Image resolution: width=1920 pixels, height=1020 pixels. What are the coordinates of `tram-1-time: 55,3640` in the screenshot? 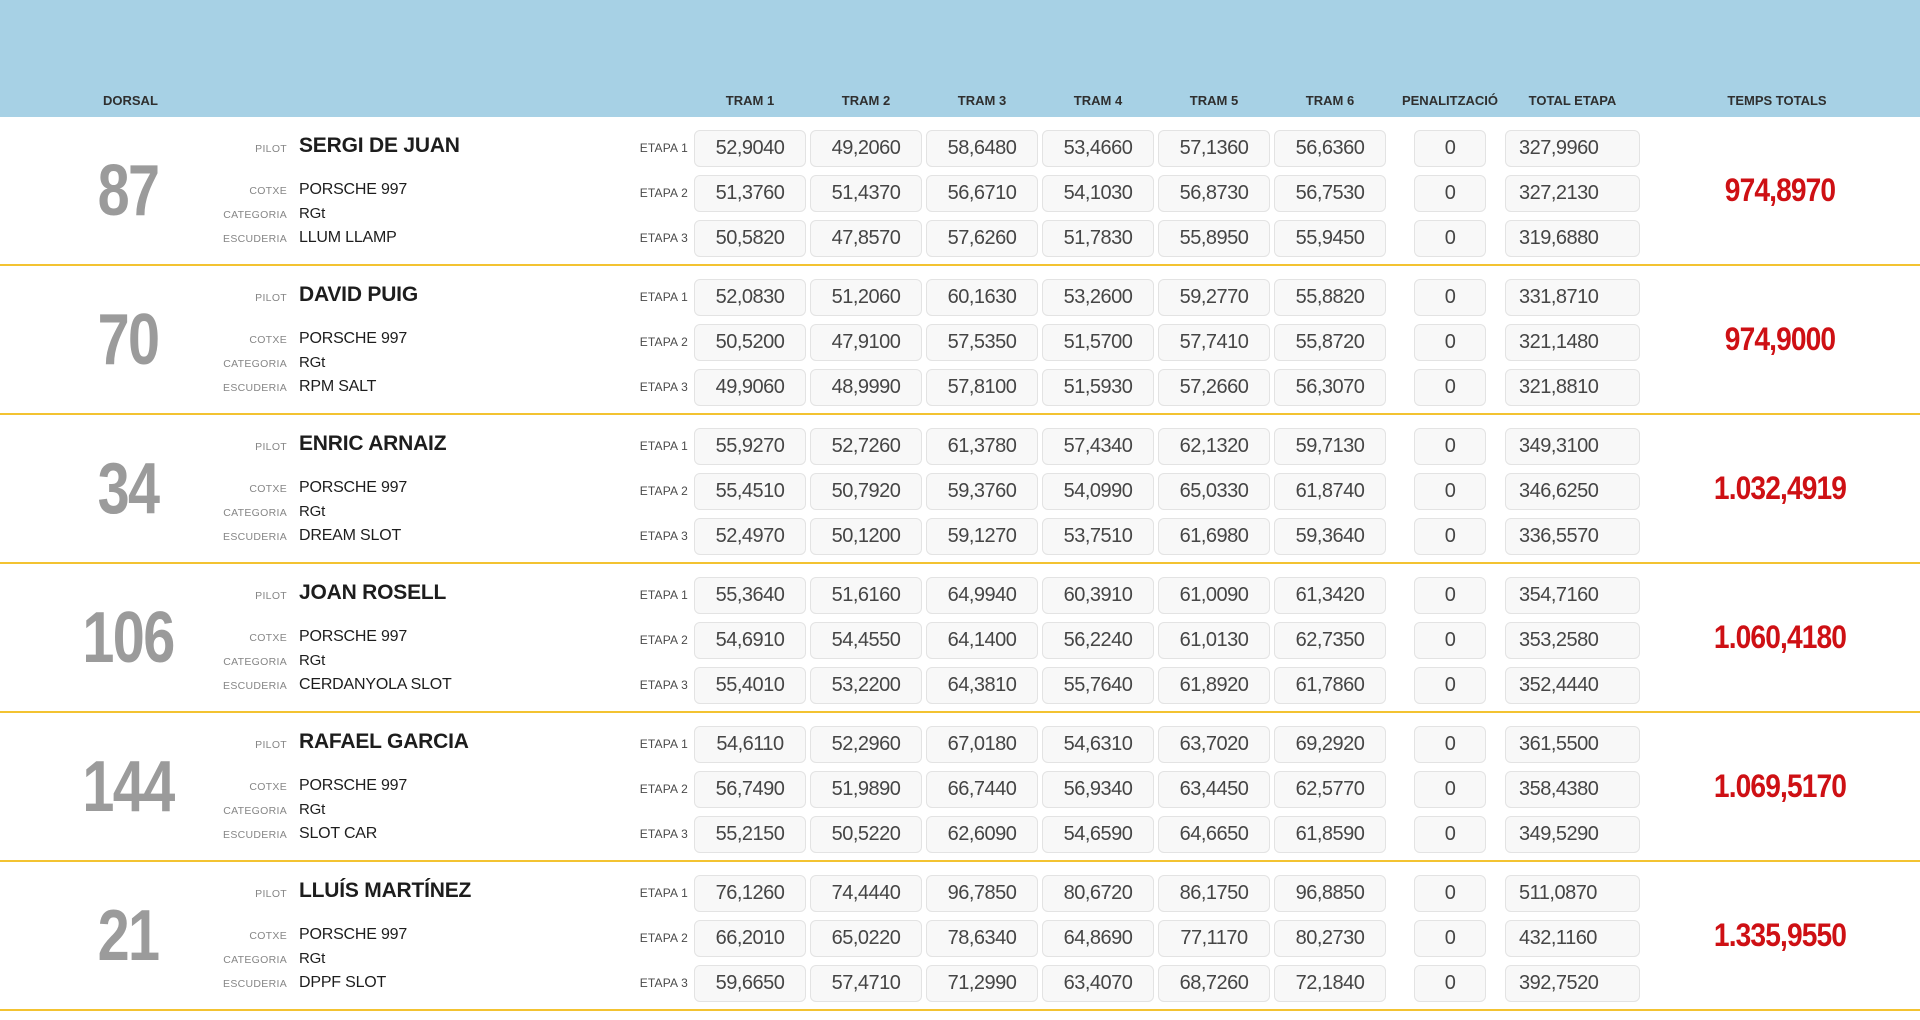 It's located at (750, 595).